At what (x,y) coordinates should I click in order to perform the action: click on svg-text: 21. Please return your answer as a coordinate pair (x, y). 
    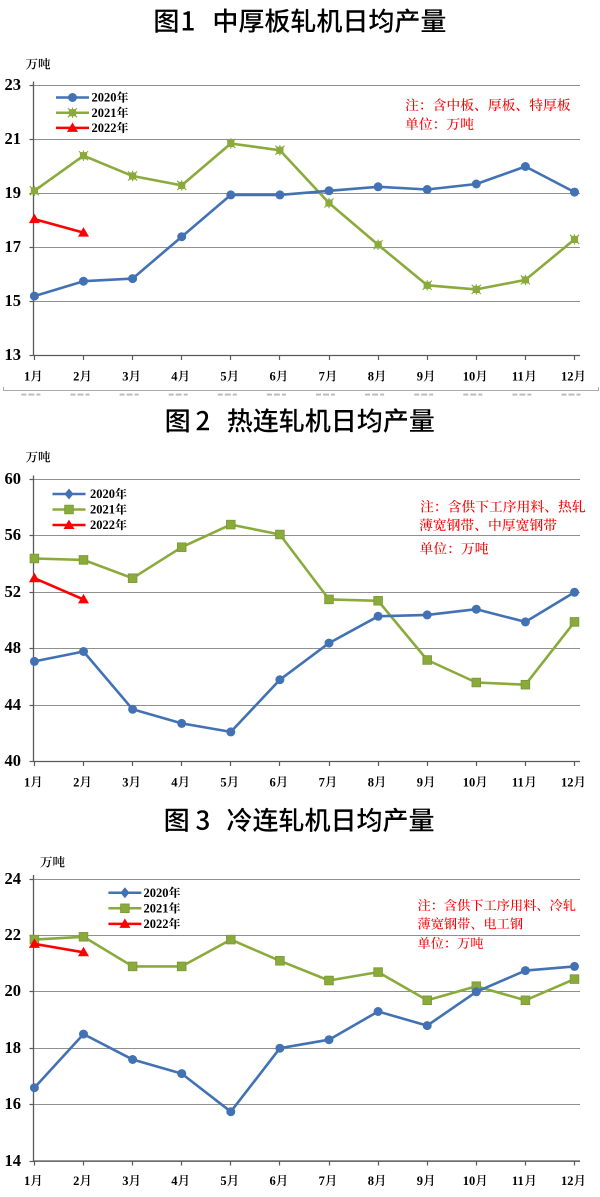
    Looking at the image, I should click on (13, 138).